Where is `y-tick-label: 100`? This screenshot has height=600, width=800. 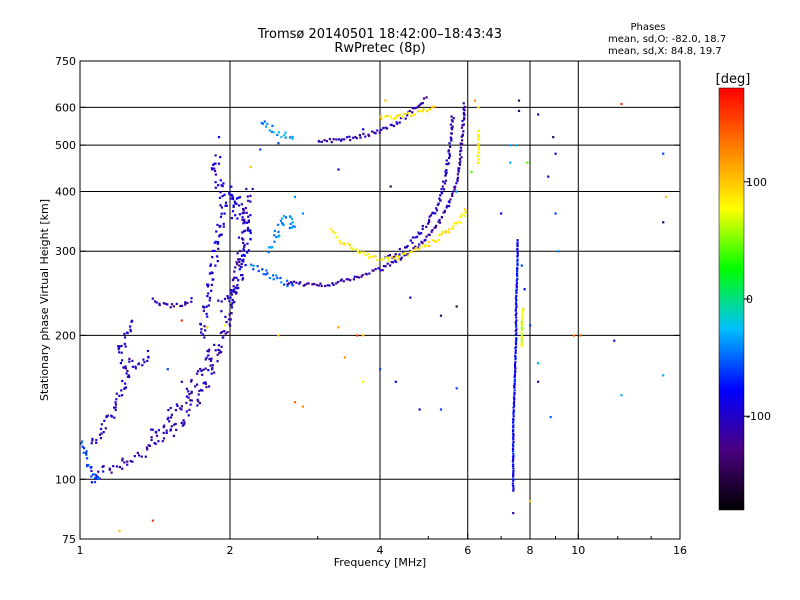 y-tick-label: 100 is located at coordinates (65, 479).